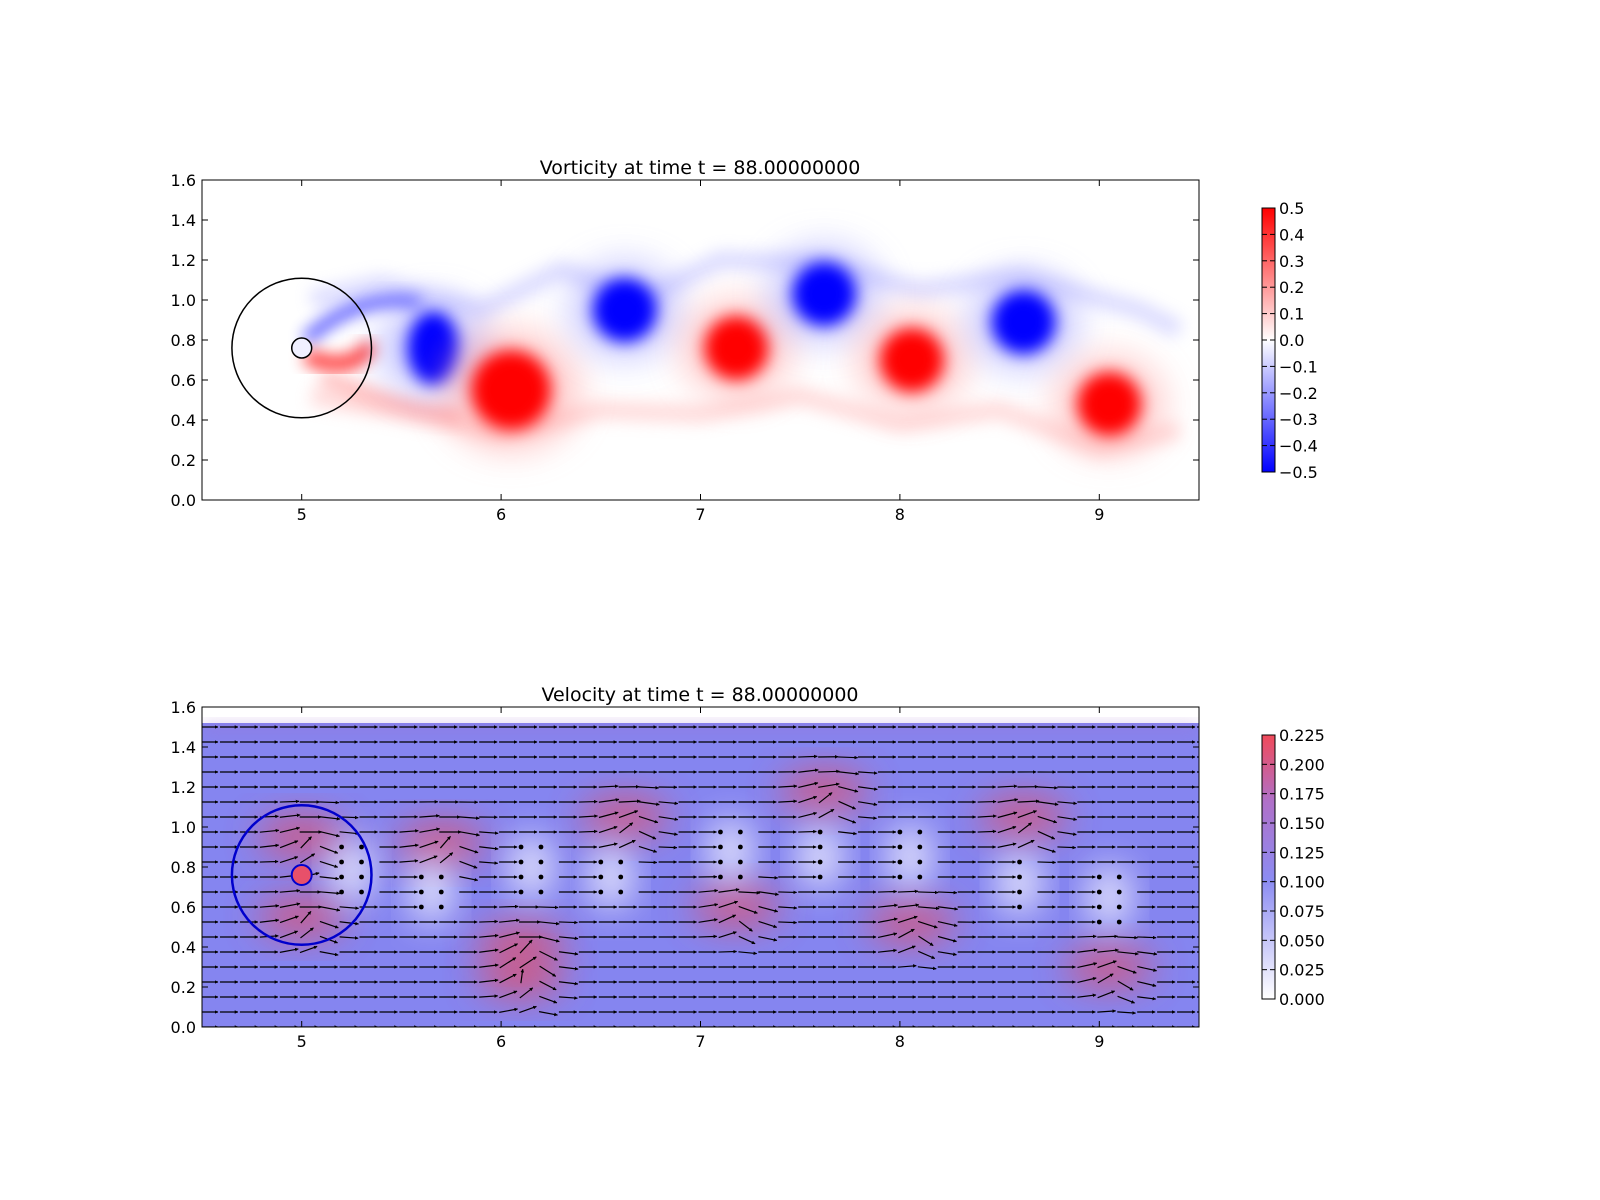 Image resolution: width=1600 pixels, height=1200 pixels. I want to click on vorticity-title: Vorticity at time t = 88.00000000, so click(700, 168).